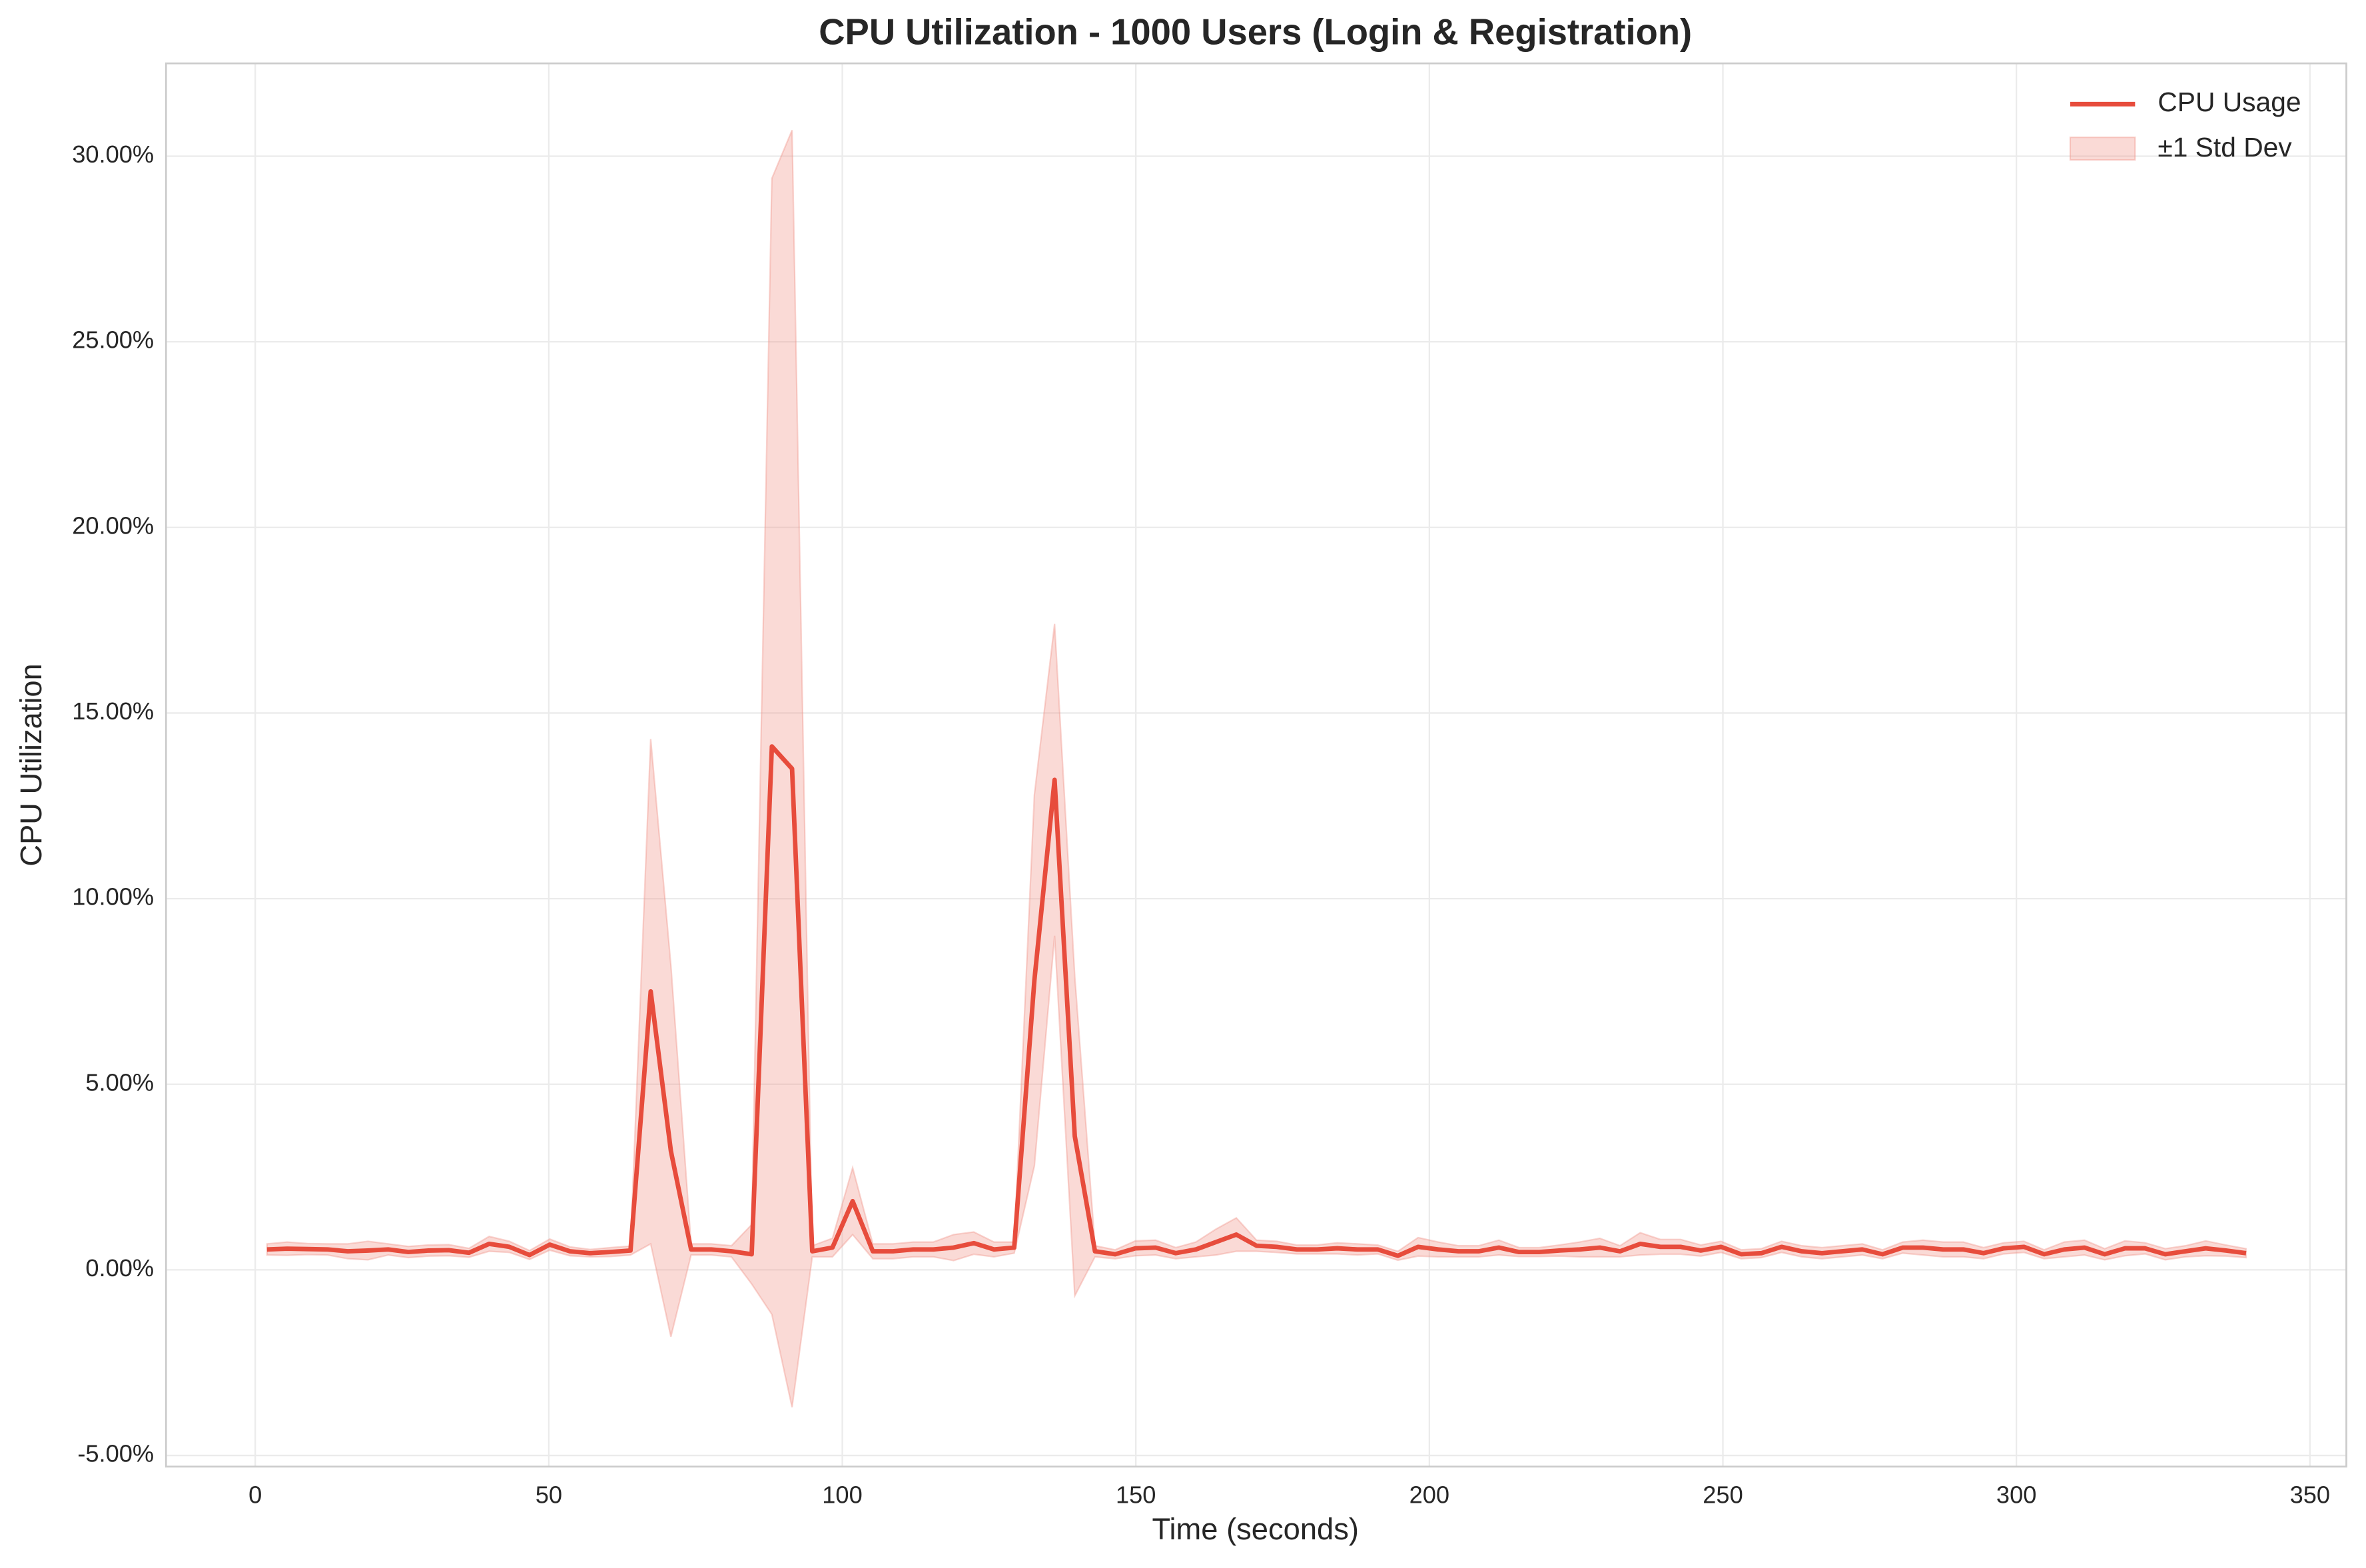 Image resolution: width=2366 pixels, height=1568 pixels. Describe the element at coordinates (1136, 1495) in the screenshot. I see `x-tick-label: 150` at that location.